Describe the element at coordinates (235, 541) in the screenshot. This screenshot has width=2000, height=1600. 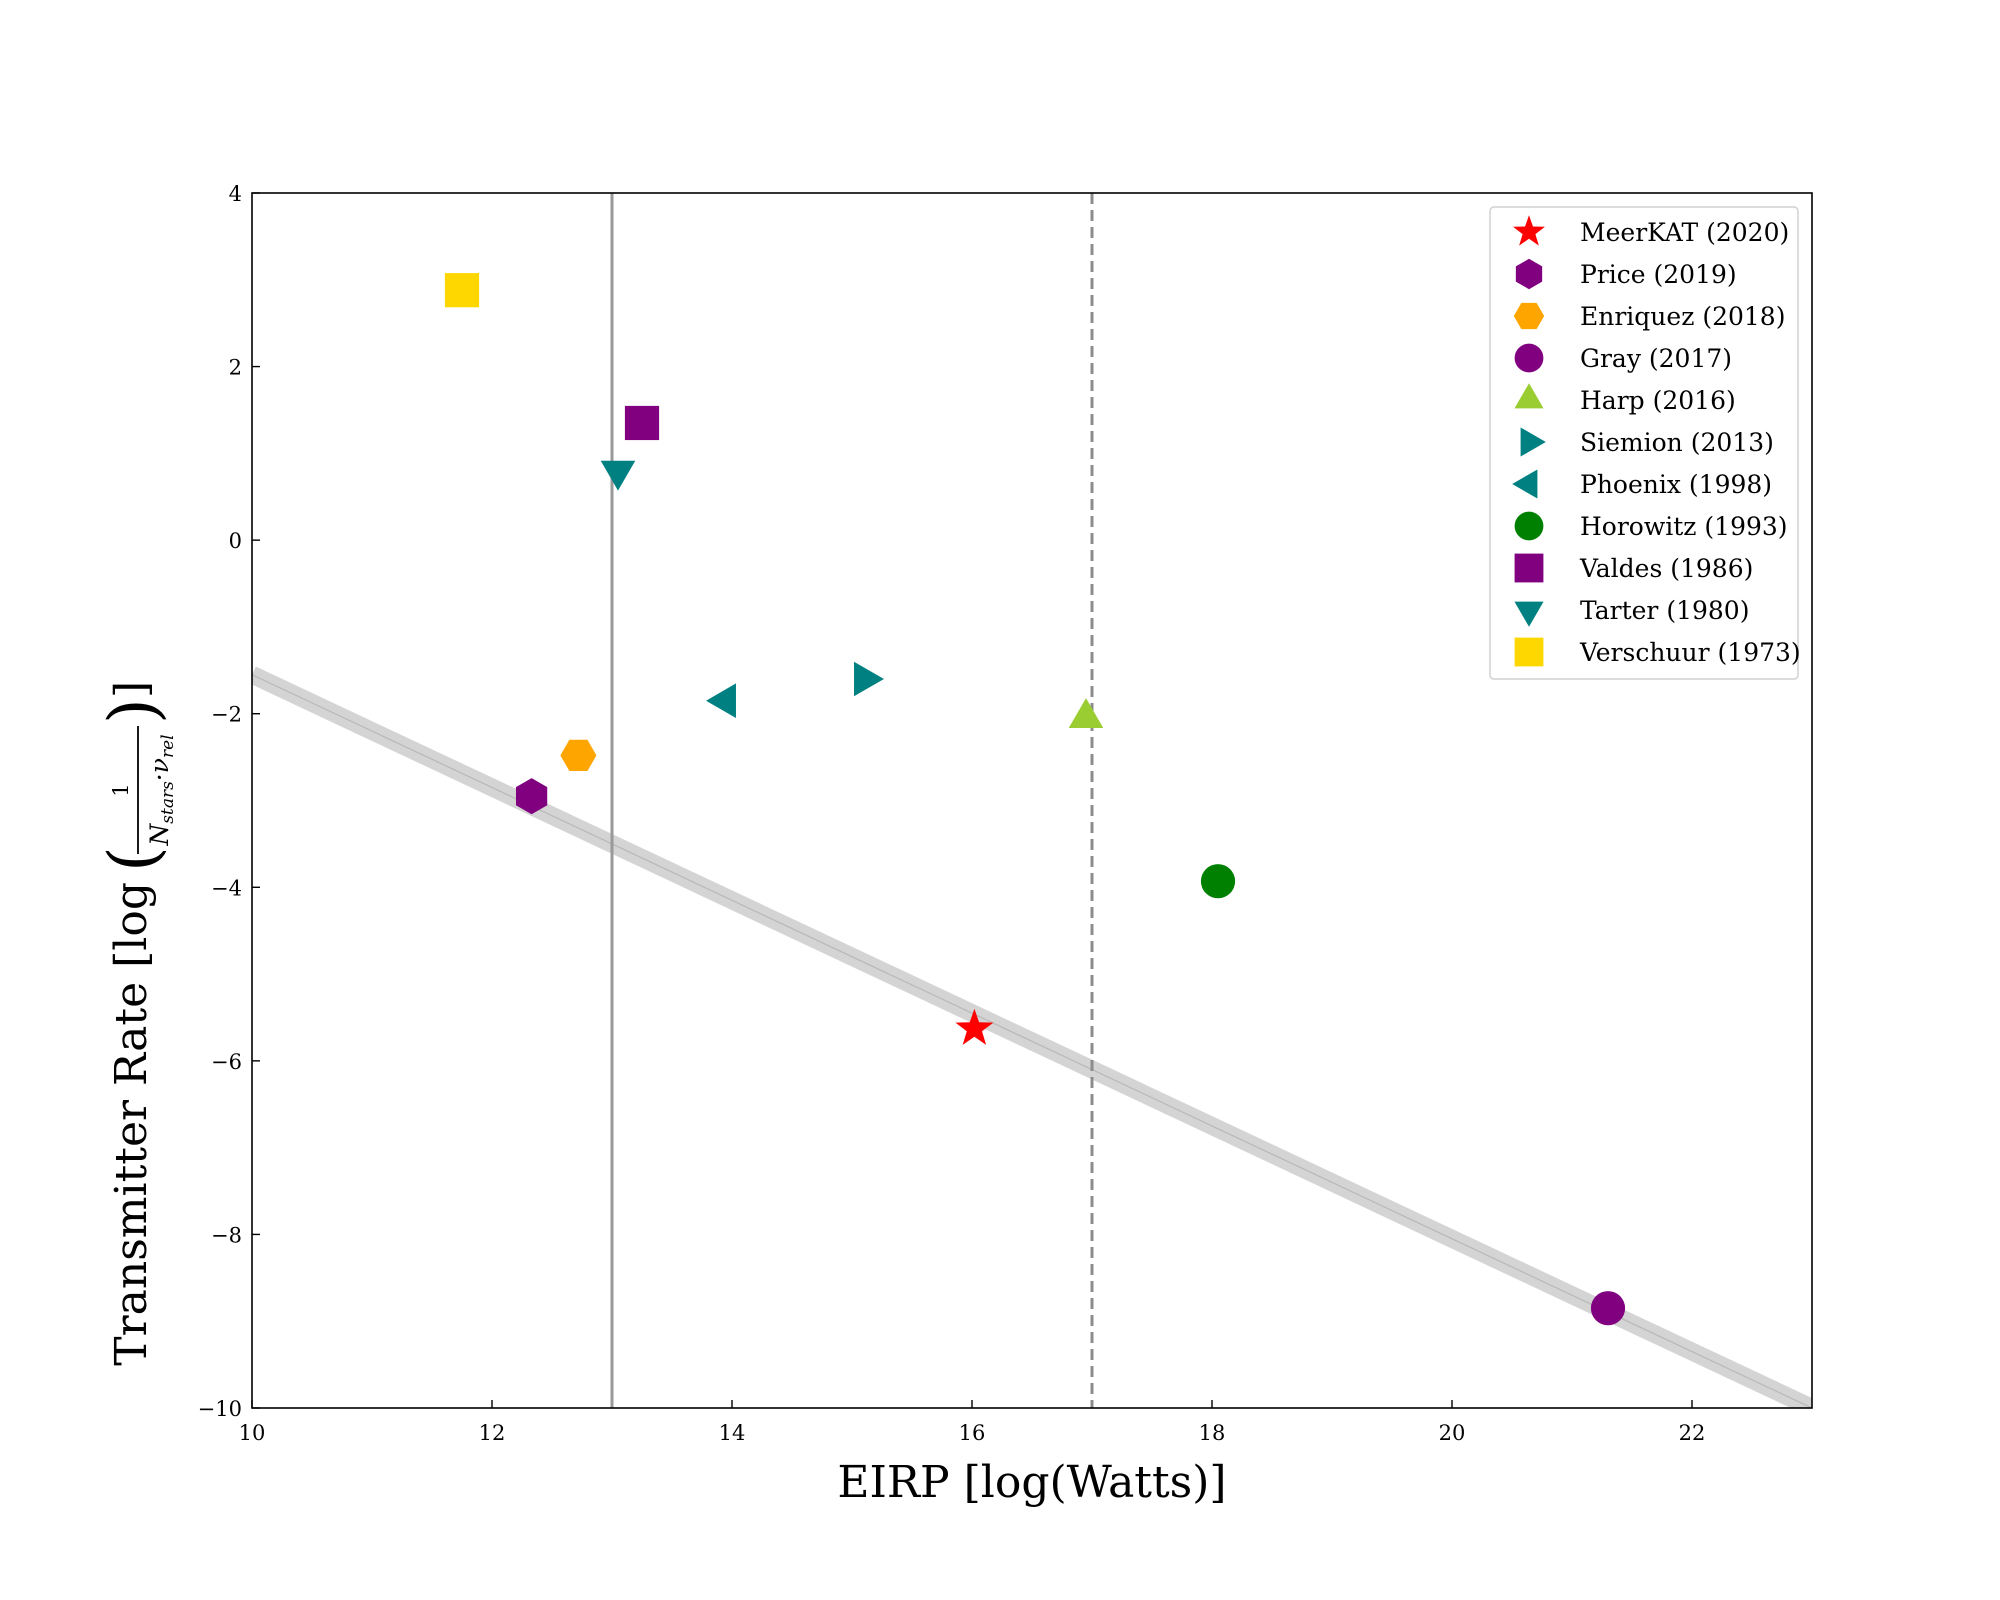
I see `y-tick-label: 0` at that location.